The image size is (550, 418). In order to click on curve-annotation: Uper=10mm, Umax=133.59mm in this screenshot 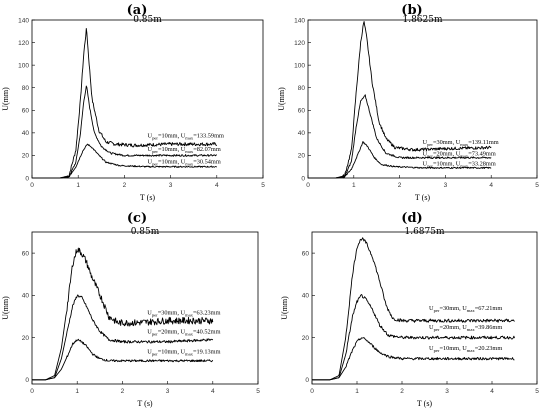, I will do `click(186, 136)`.